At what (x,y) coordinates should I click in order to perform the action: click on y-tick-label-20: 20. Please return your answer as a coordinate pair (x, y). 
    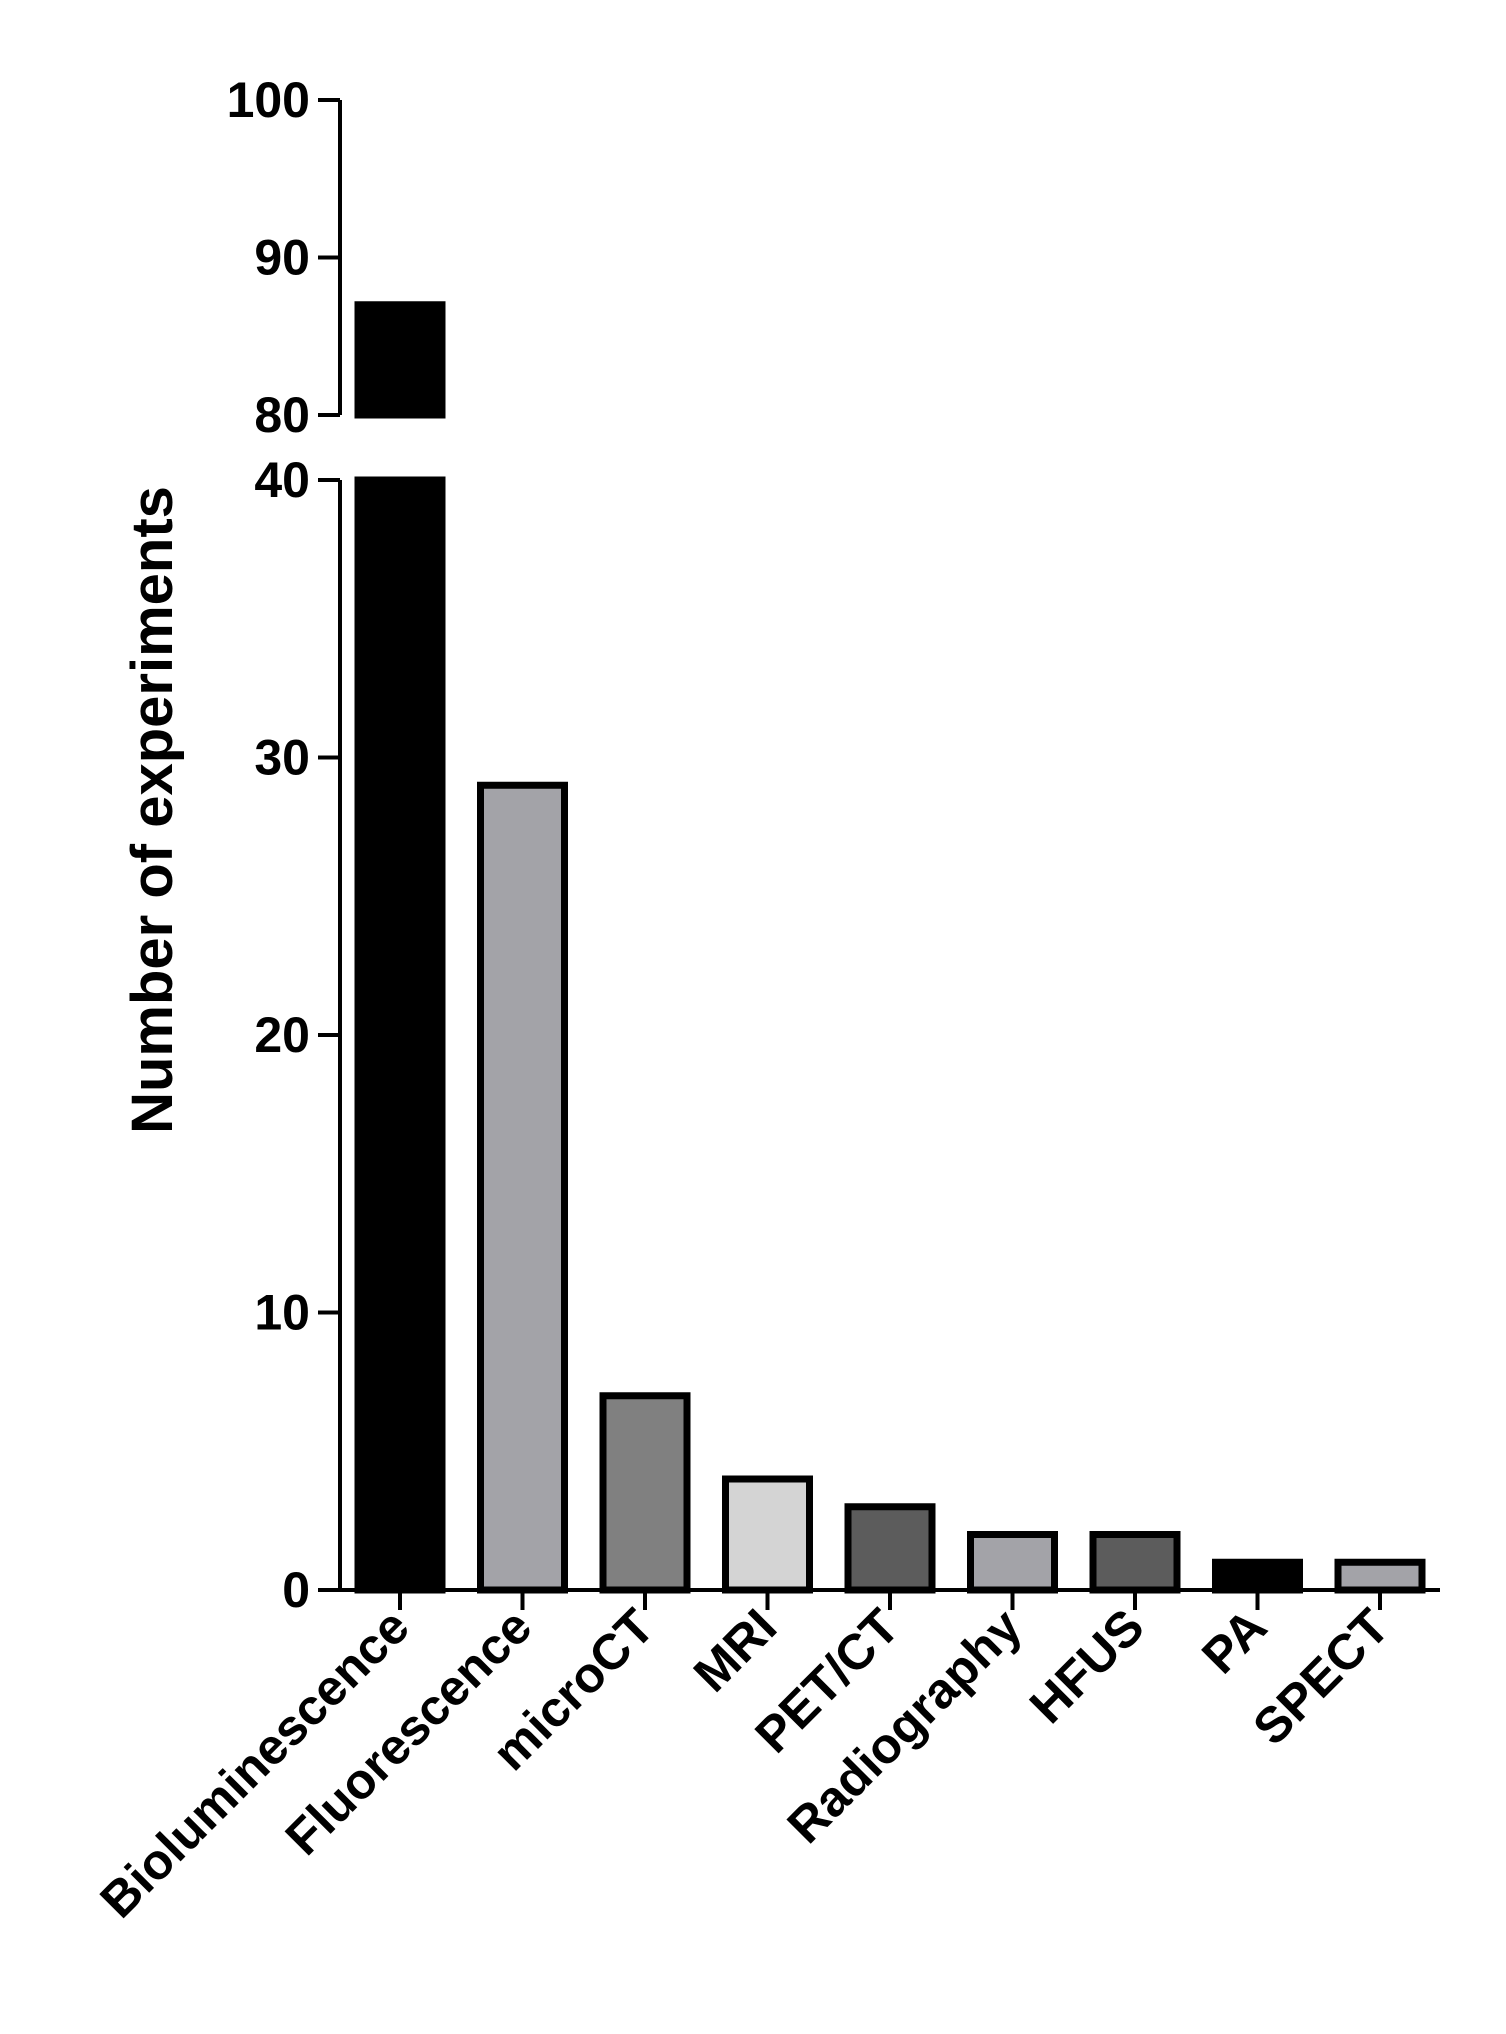
    Looking at the image, I should click on (282, 1035).